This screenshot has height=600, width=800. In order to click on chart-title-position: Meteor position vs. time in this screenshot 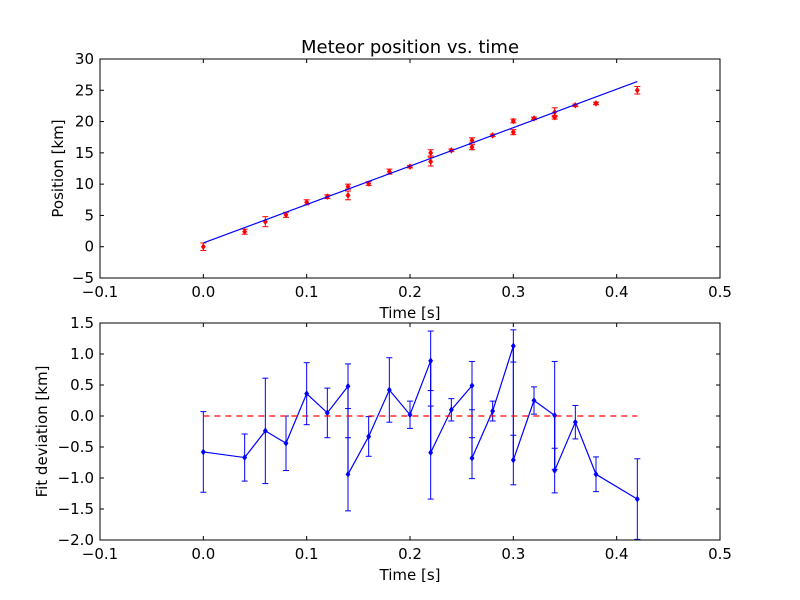, I will do `click(410, 47)`.